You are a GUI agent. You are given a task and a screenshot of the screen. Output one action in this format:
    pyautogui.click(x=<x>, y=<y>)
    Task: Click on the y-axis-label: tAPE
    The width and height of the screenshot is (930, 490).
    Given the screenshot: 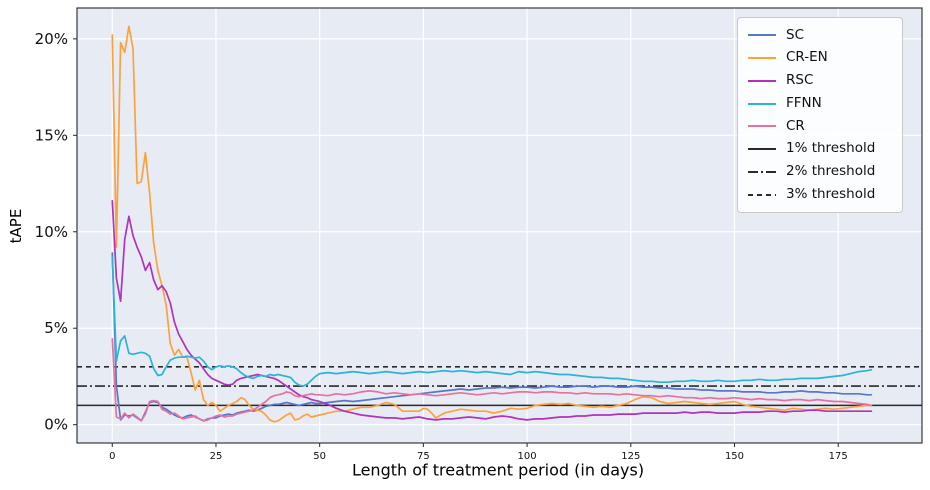 What is the action you would take?
    pyautogui.click(x=16, y=226)
    